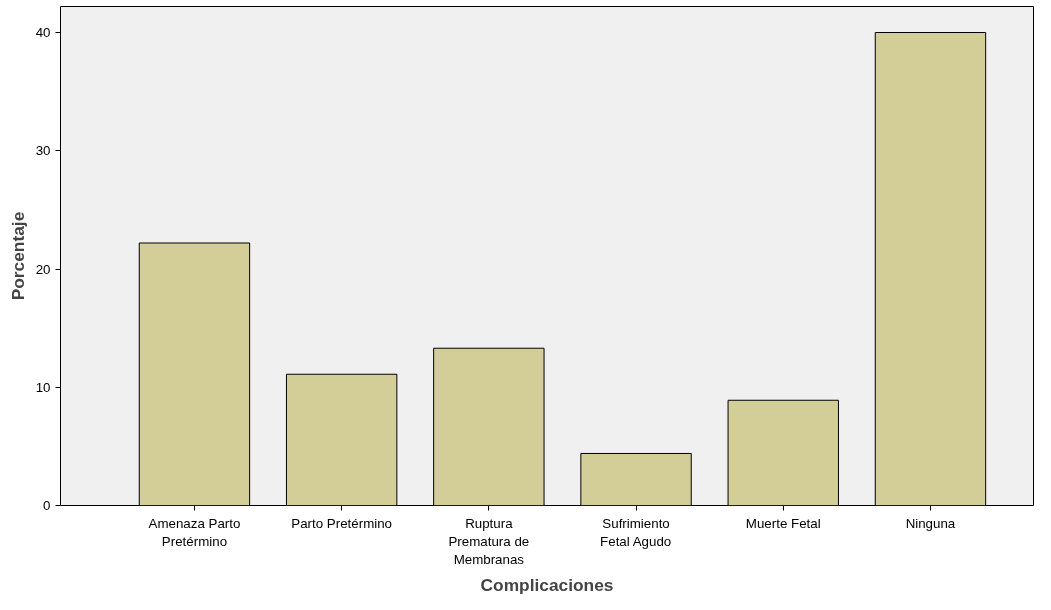 This screenshot has height=610, width=1051. What do you see at coordinates (489, 541) in the screenshot?
I see `x-tick-label: Ruptura Prematura de Membranas` at bounding box center [489, 541].